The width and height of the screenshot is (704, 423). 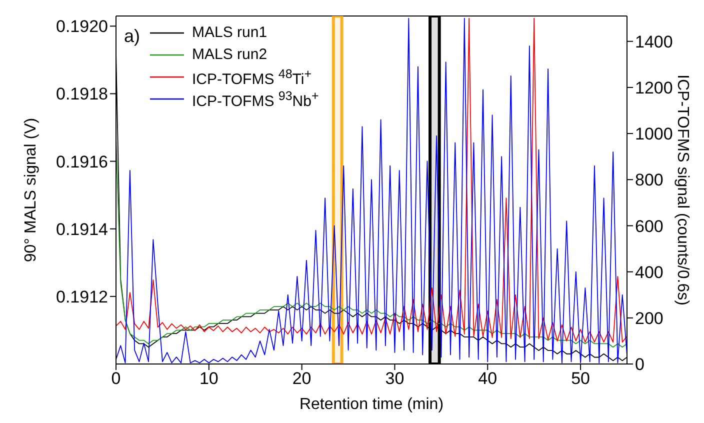 I want to click on y2-tick-label: 800, so click(x=649, y=180).